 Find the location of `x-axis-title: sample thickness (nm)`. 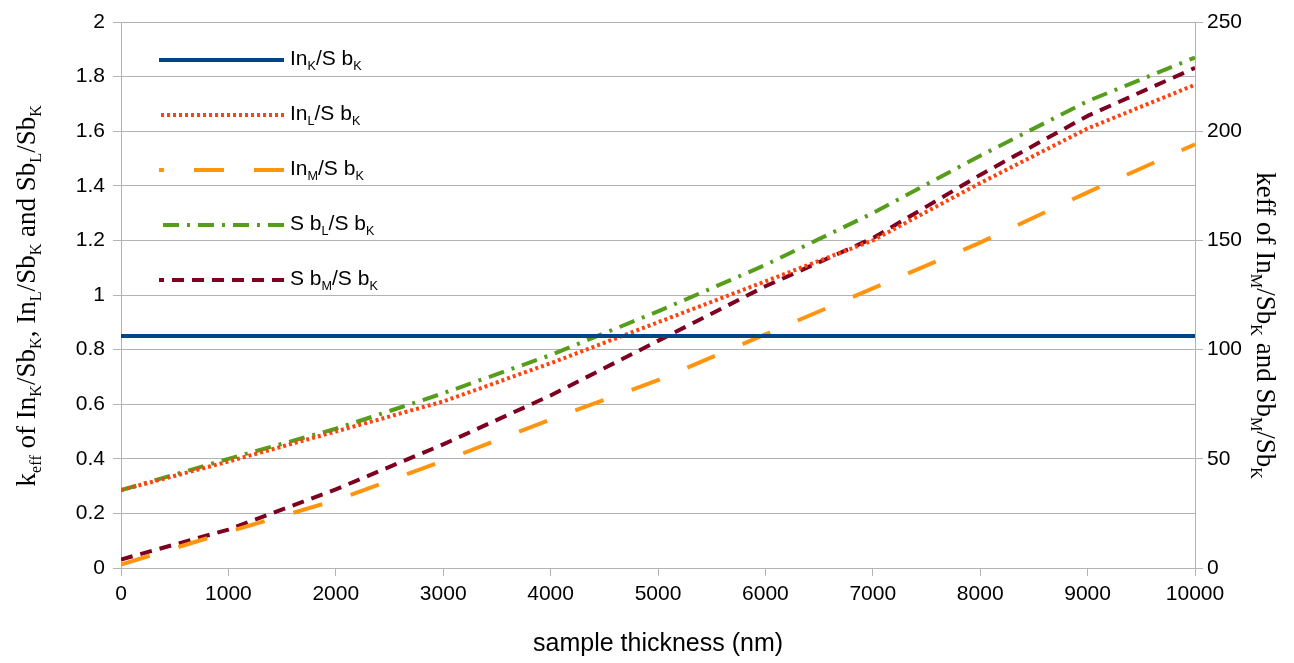

x-axis-title: sample thickness (nm) is located at coordinates (658, 642).